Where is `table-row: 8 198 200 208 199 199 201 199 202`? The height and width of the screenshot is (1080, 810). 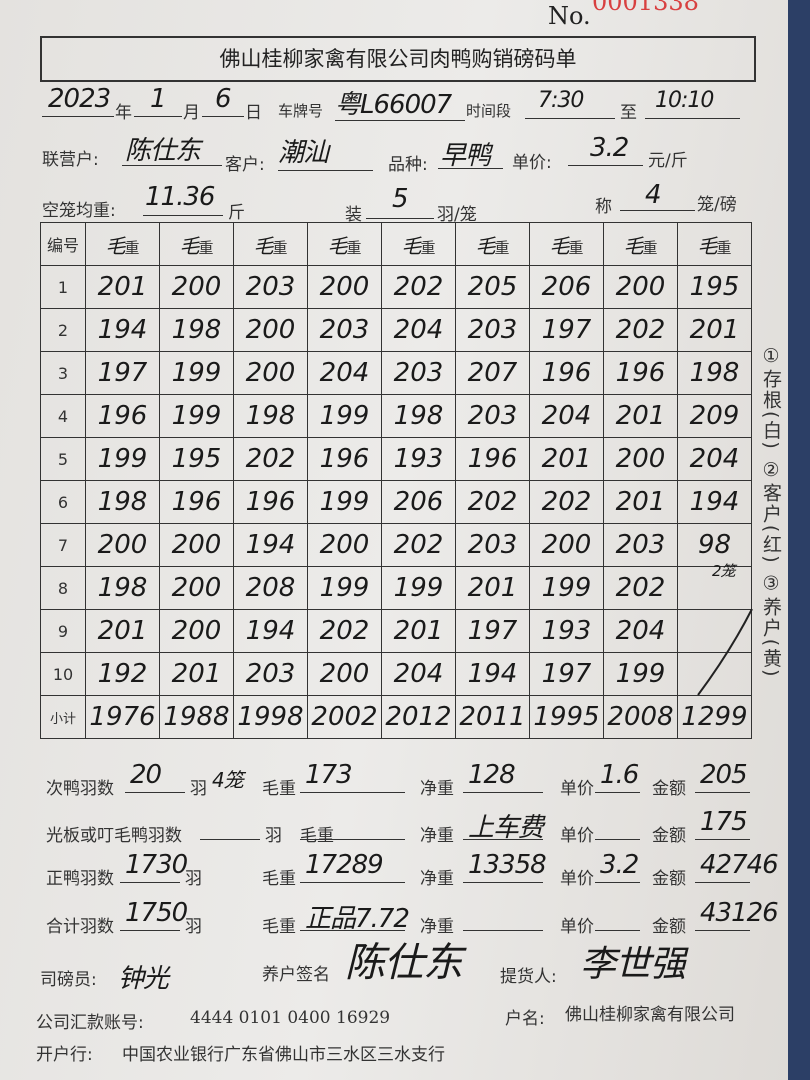 table-row: 8 198 200 208 199 199 201 199 202 is located at coordinates (396, 588).